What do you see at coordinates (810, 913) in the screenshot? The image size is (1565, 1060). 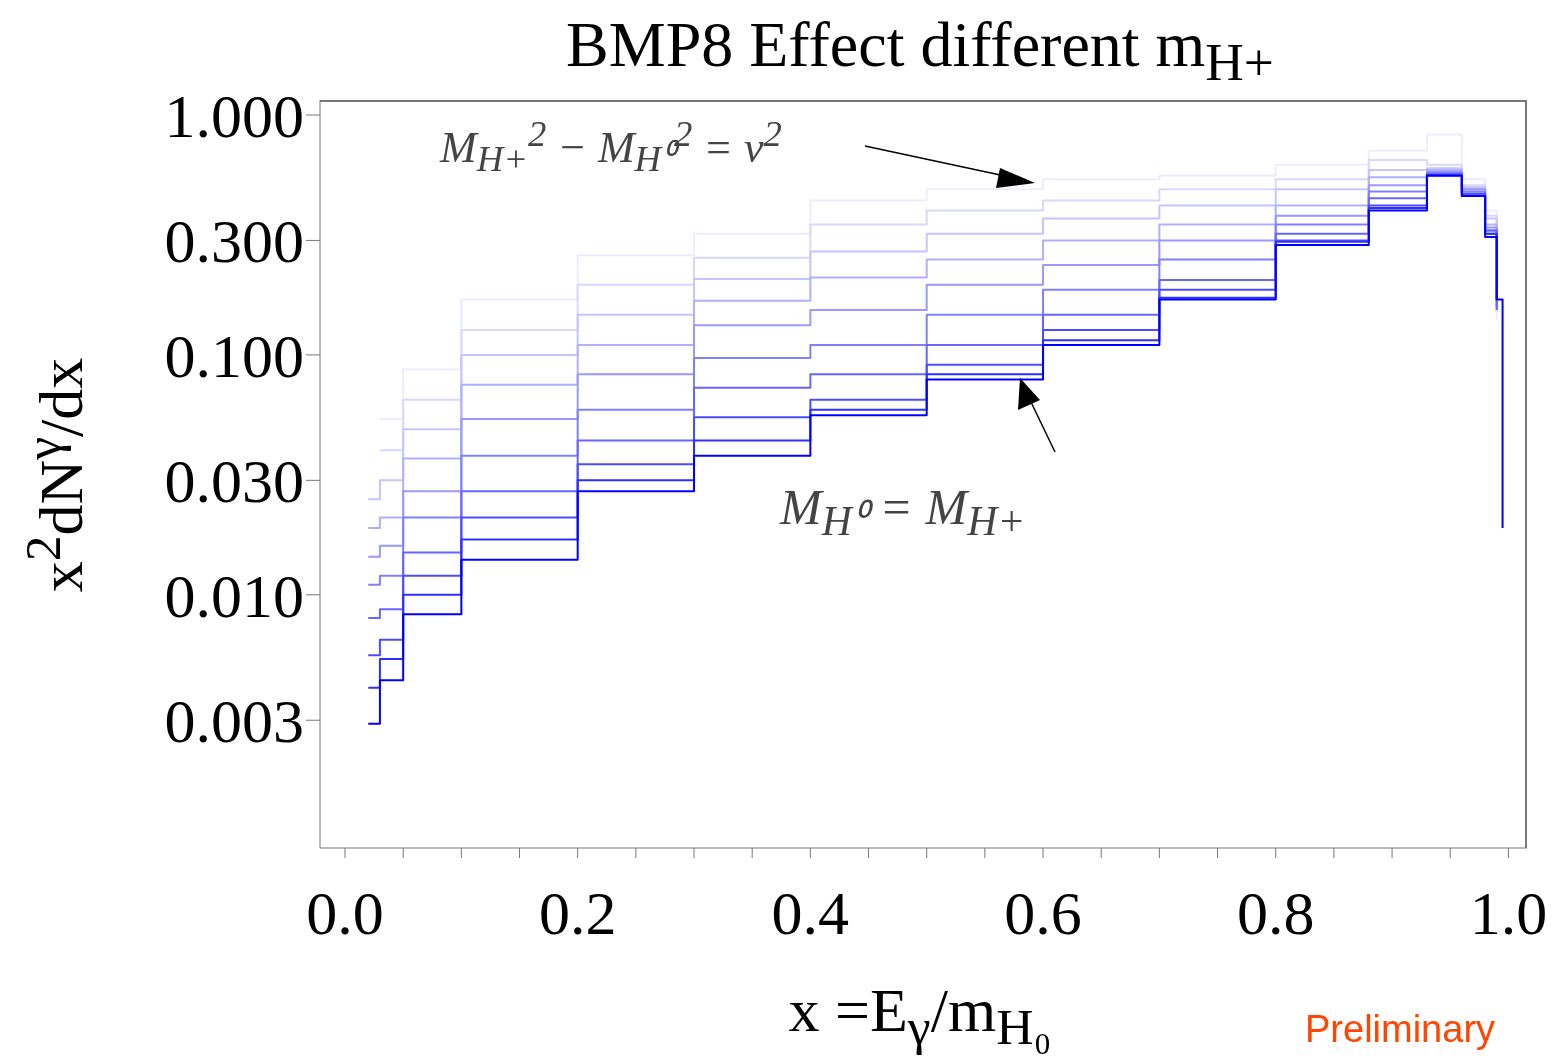 I see `x-tick-label: 0.4` at bounding box center [810, 913].